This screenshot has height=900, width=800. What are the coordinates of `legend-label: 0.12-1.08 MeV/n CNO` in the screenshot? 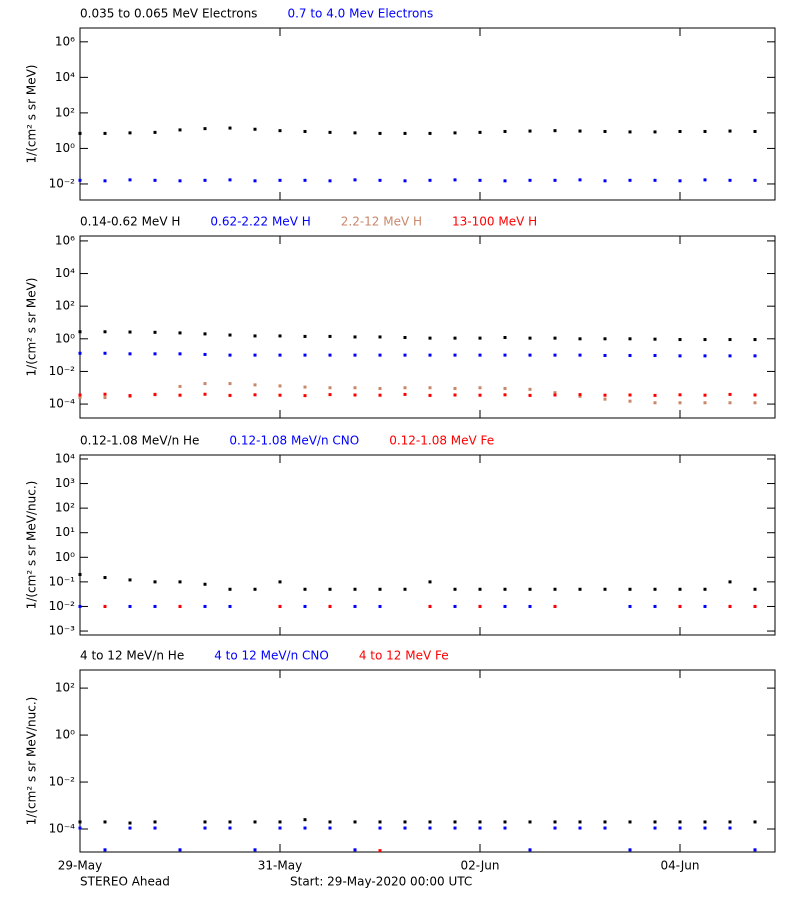 It's located at (294, 441).